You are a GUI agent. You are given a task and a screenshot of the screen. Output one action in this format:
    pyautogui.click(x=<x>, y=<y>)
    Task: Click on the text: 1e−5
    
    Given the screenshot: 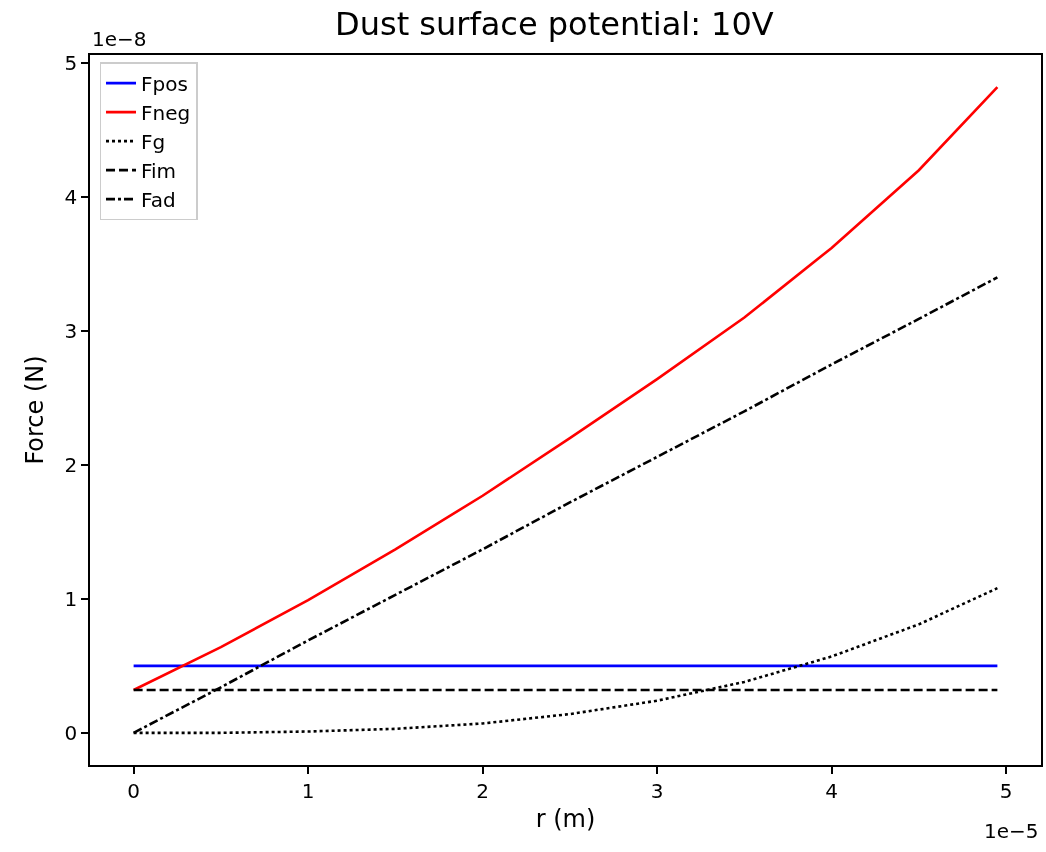 What is the action you would take?
    pyautogui.click(x=1011, y=831)
    